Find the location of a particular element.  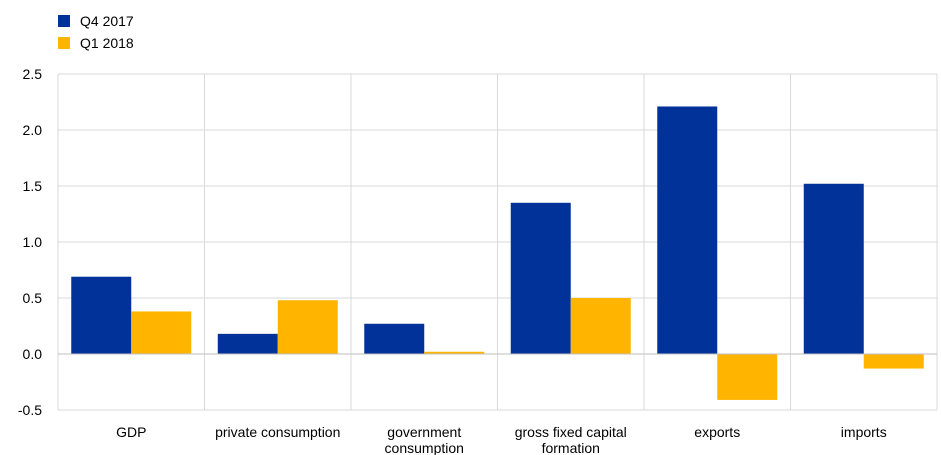

y-tick-label: -0.5 is located at coordinates (30, 410).